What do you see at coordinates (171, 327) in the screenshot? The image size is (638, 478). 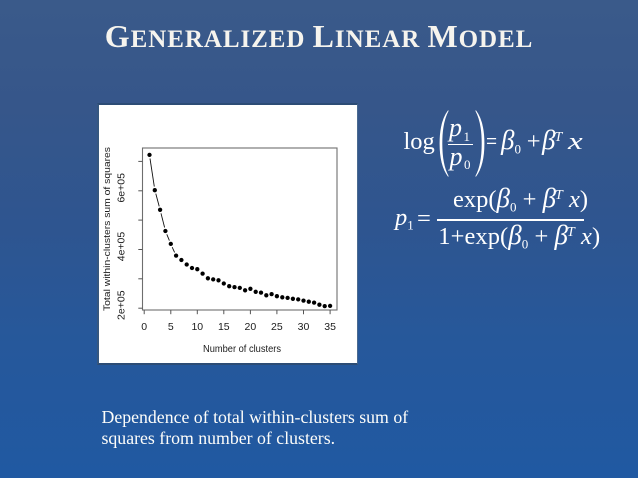 I see `svg-text: 5` at bounding box center [171, 327].